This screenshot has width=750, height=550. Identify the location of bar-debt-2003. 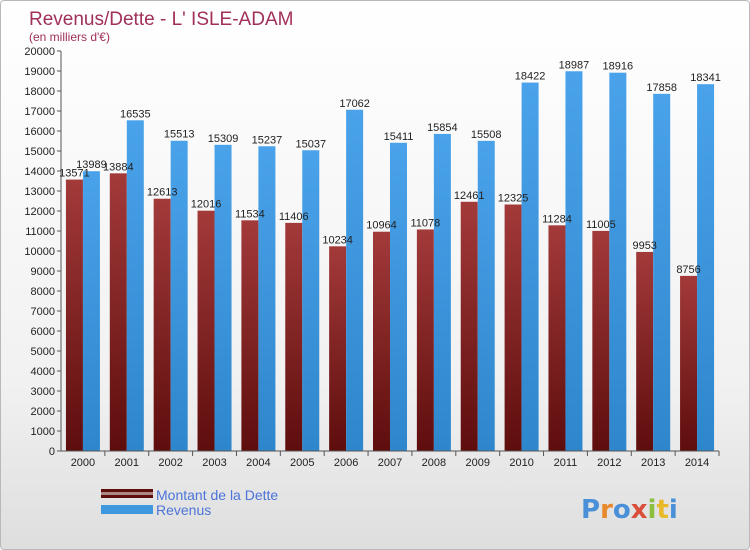
(206, 330).